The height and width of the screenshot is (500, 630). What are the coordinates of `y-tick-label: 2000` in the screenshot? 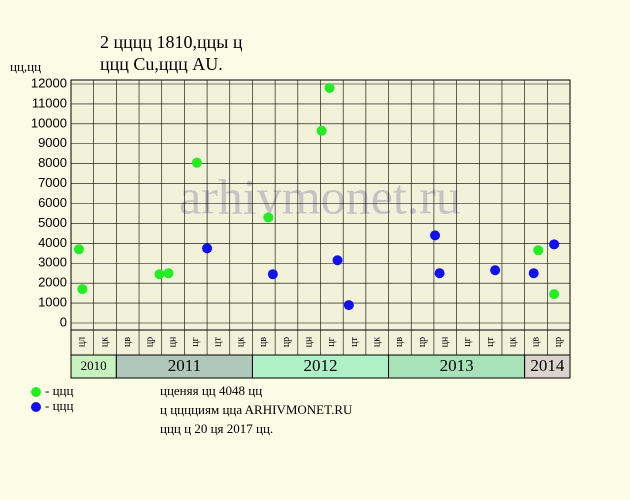 It's located at (52, 282).